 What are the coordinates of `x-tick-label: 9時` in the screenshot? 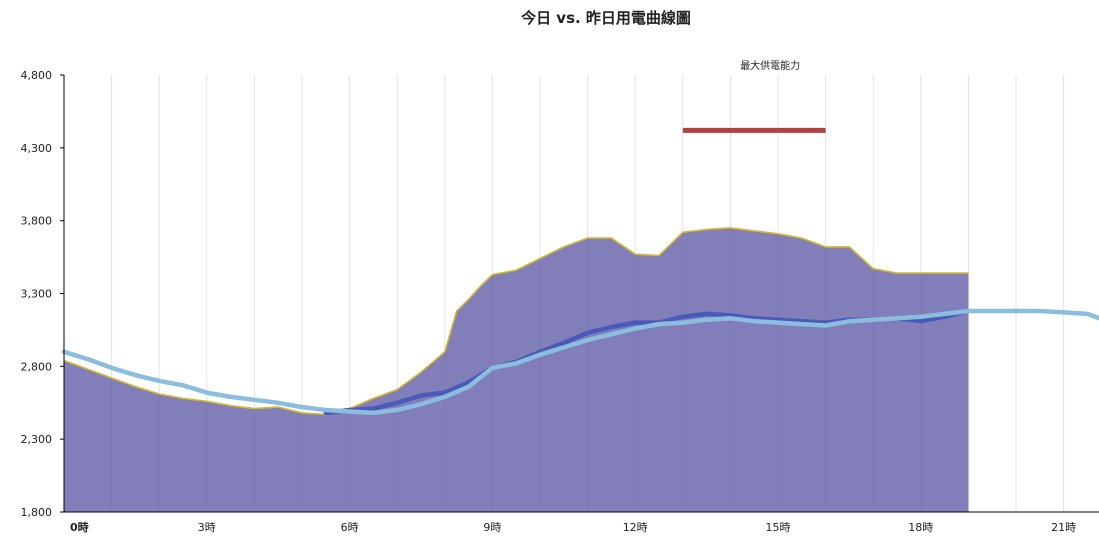 It's located at (492, 527).